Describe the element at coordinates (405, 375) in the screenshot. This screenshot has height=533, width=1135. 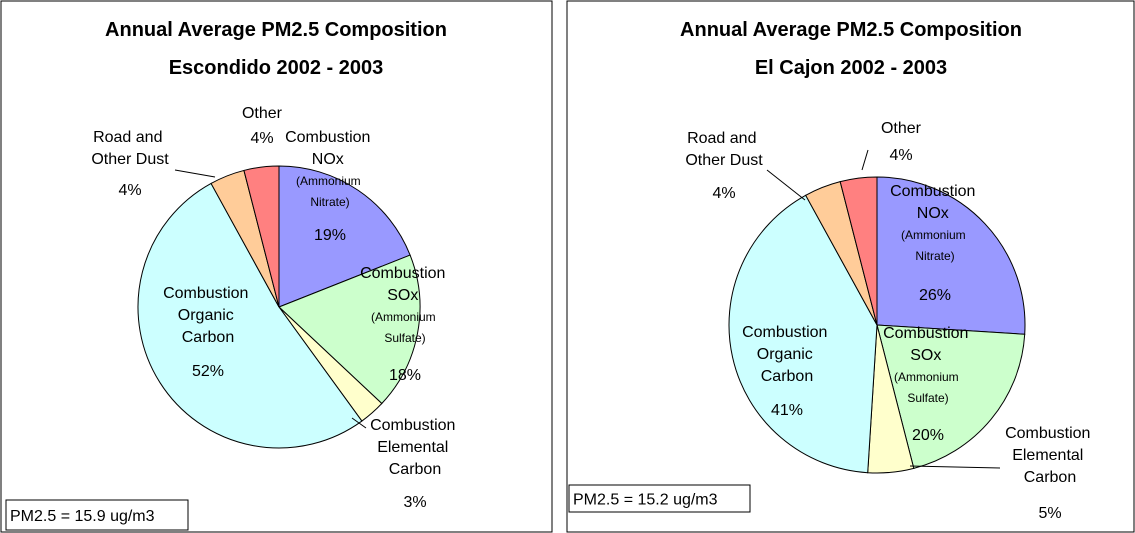
I see `value-label: 18%` at that location.